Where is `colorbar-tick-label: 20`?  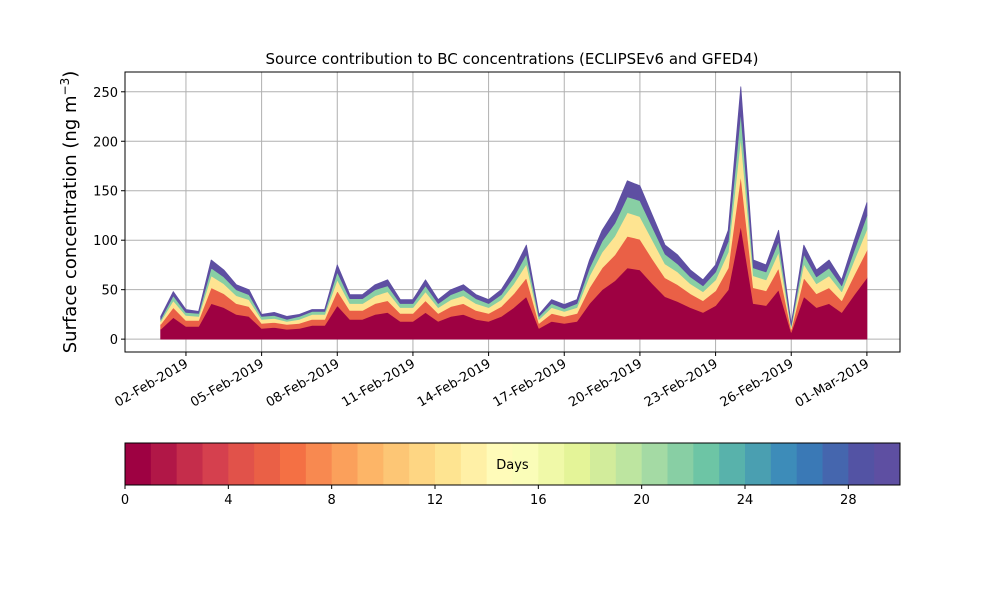 colorbar-tick-label: 20 is located at coordinates (641, 500).